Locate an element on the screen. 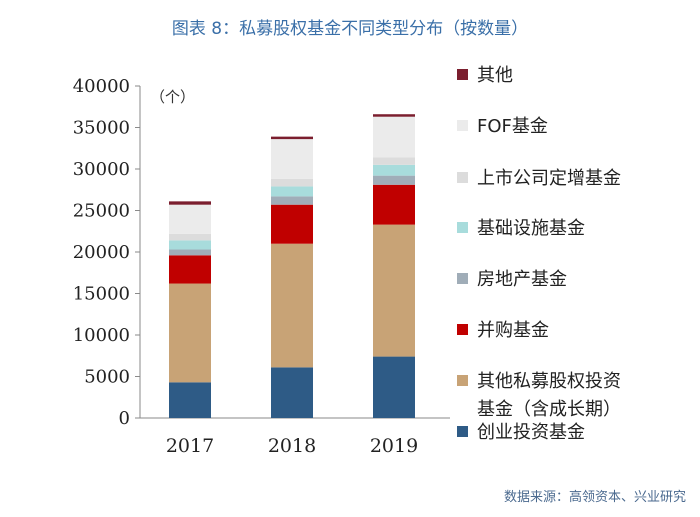 This screenshot has height=517, width=700. legend-label: 基础设施基金 is located at coordinates (531, 228).